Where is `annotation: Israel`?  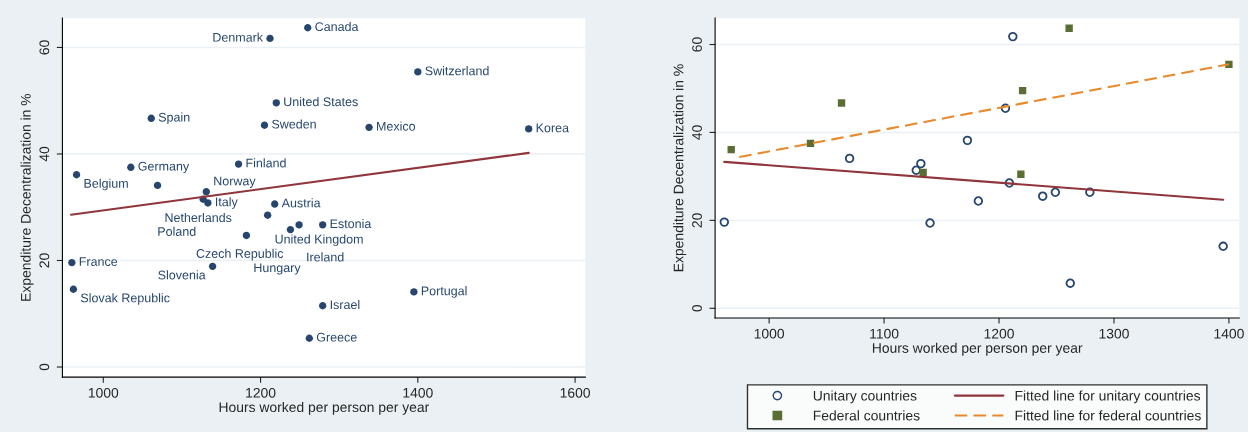 annotation: Israel is located at coordinates (345, 304).